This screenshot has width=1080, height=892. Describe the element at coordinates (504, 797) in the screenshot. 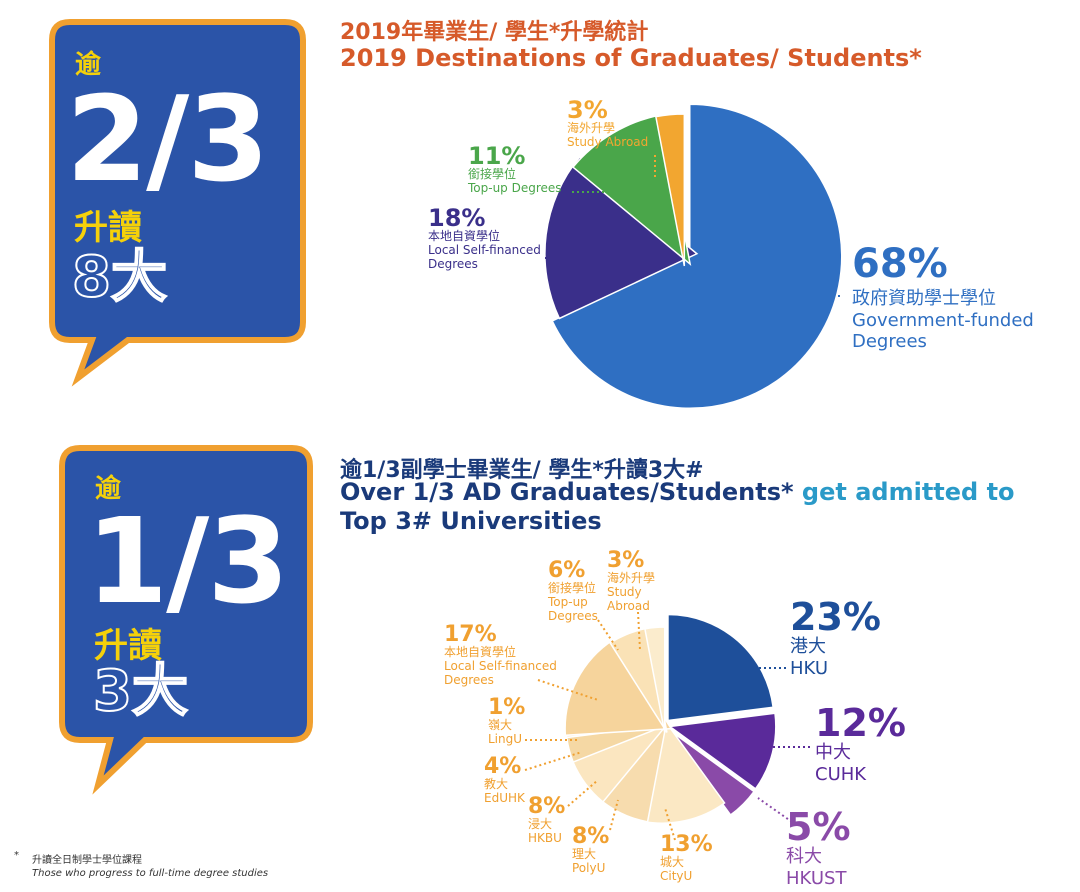

I see `c2-eduhk-en: EdUHK` at that location.